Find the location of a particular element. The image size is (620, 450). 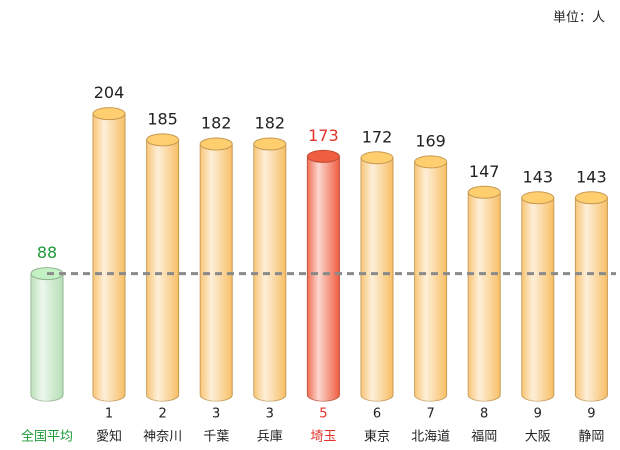

x-tick-label: 千葉 is located at coordinates (216, 437).